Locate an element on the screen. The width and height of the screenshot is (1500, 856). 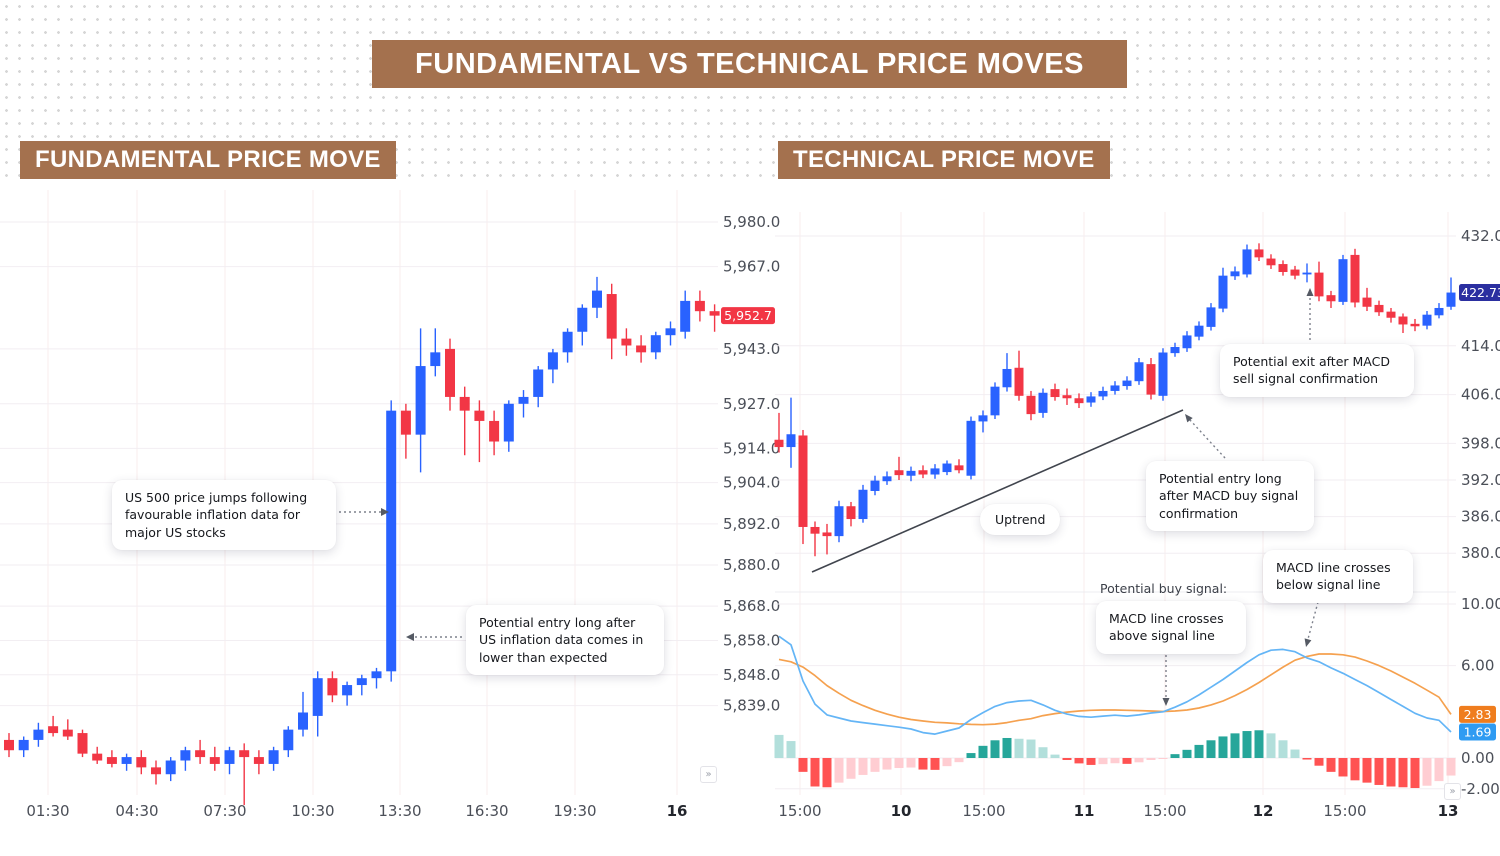
x-axis-label: 13:30 is located at coordinates (399, 811).